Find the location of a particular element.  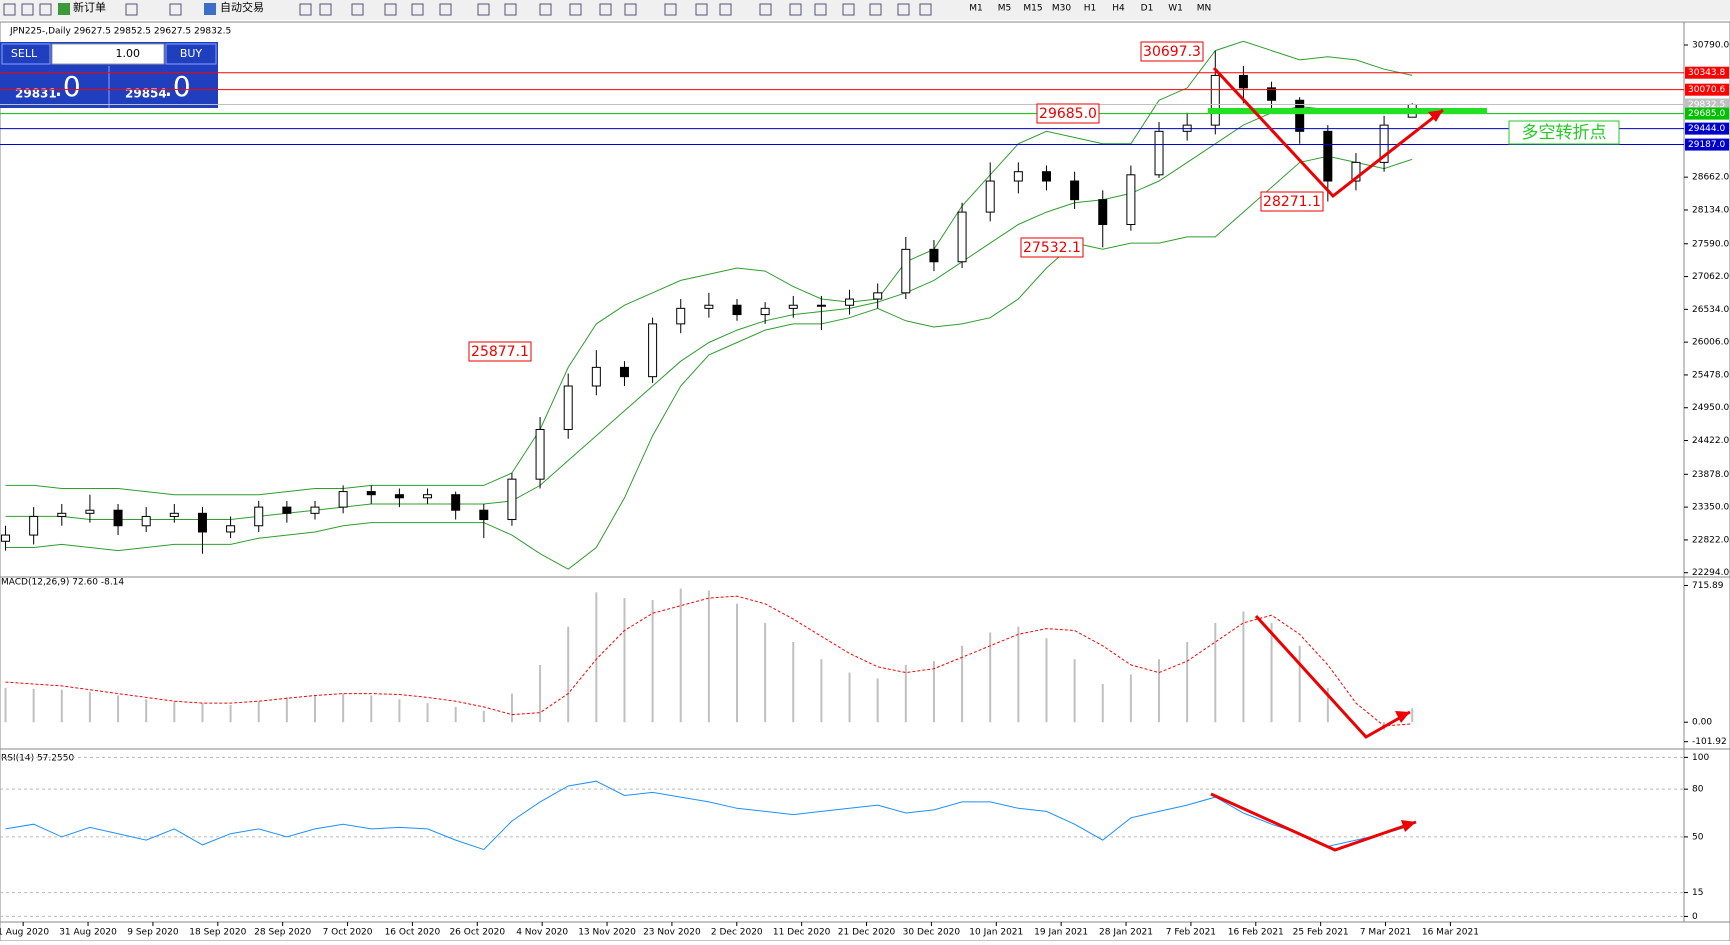

y-tick-label: -101.92 is located at coordinates (1709, 742).